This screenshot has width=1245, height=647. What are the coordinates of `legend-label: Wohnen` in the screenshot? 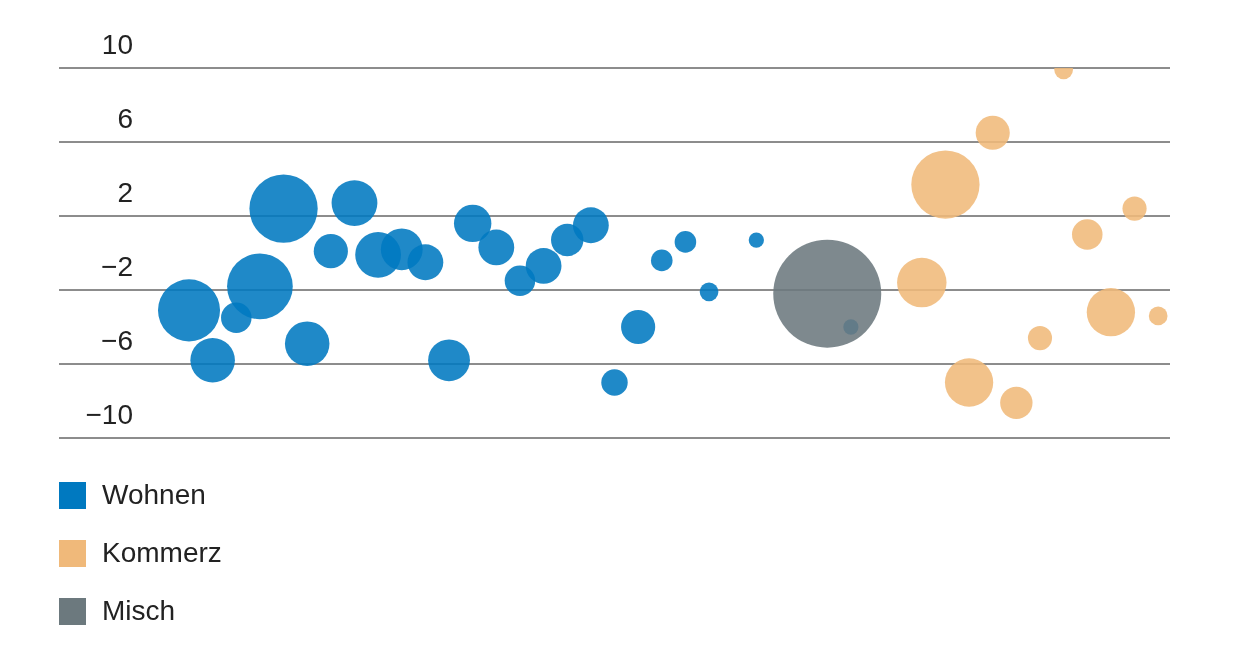 It's located at (154, 495).